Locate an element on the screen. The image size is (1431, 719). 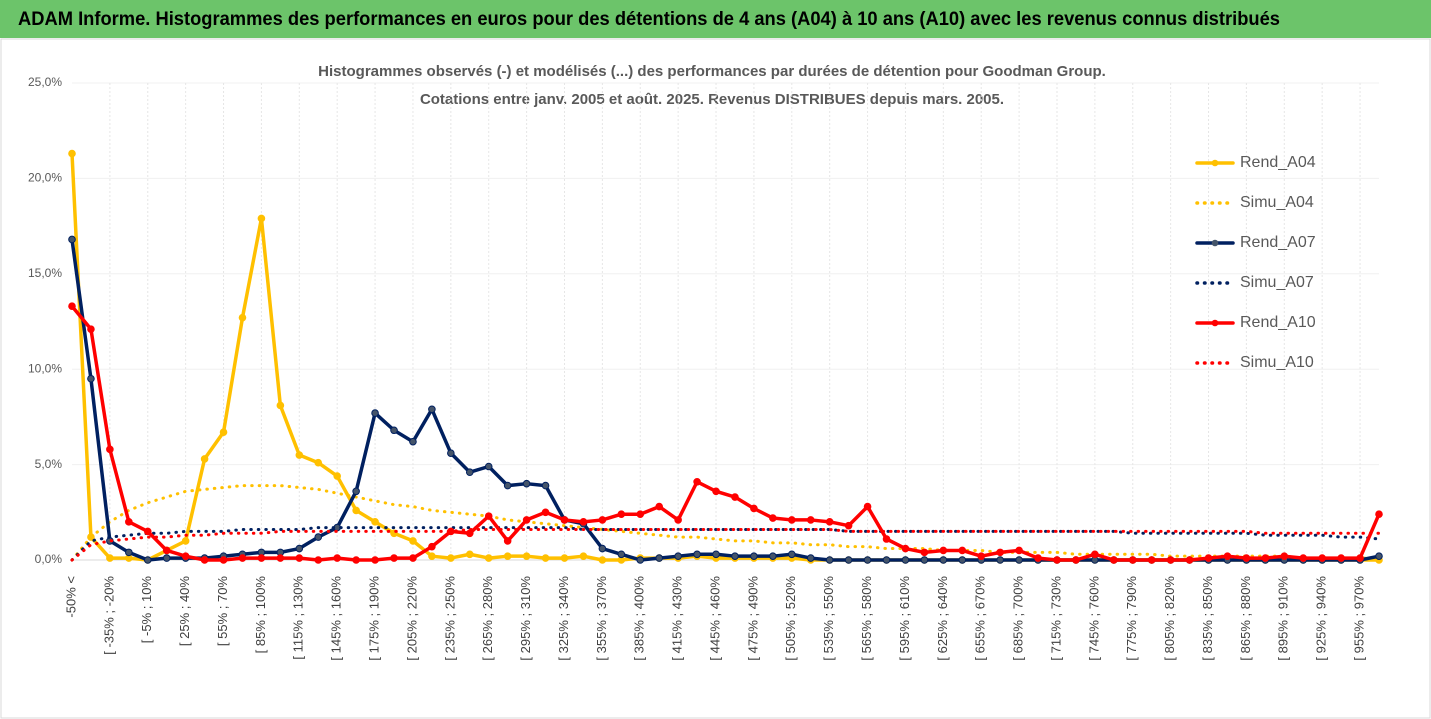
y-tick-label: 15,0% is located at coordinates (45, 273).